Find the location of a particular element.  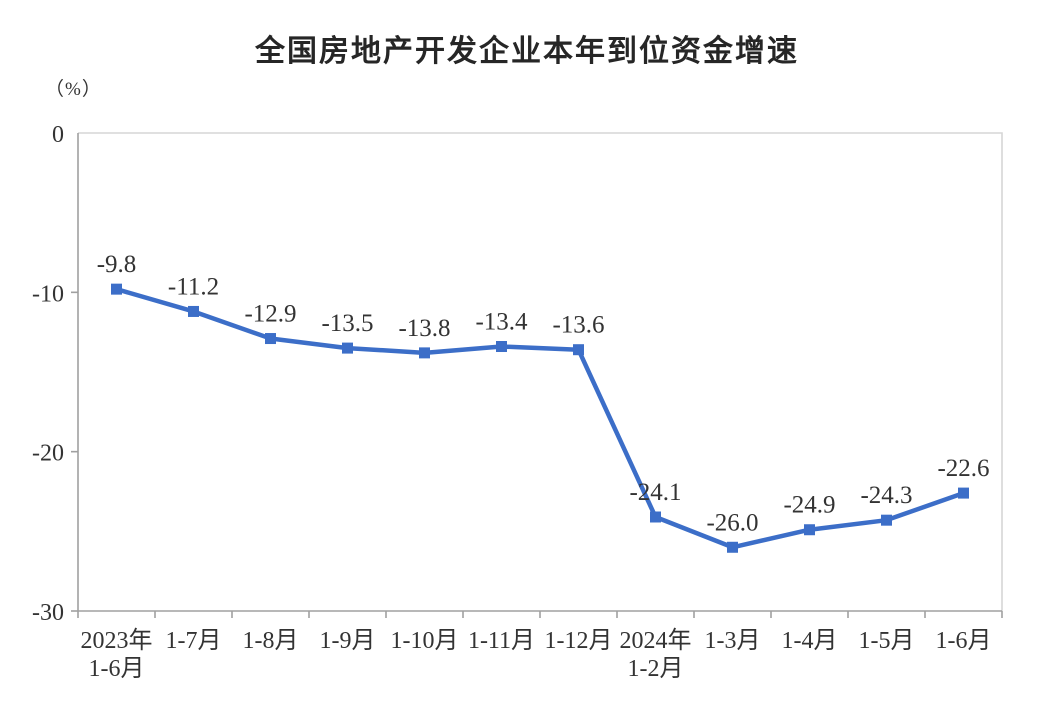

x-tick-label: 1-5月 is located at coordinates (887, 641).